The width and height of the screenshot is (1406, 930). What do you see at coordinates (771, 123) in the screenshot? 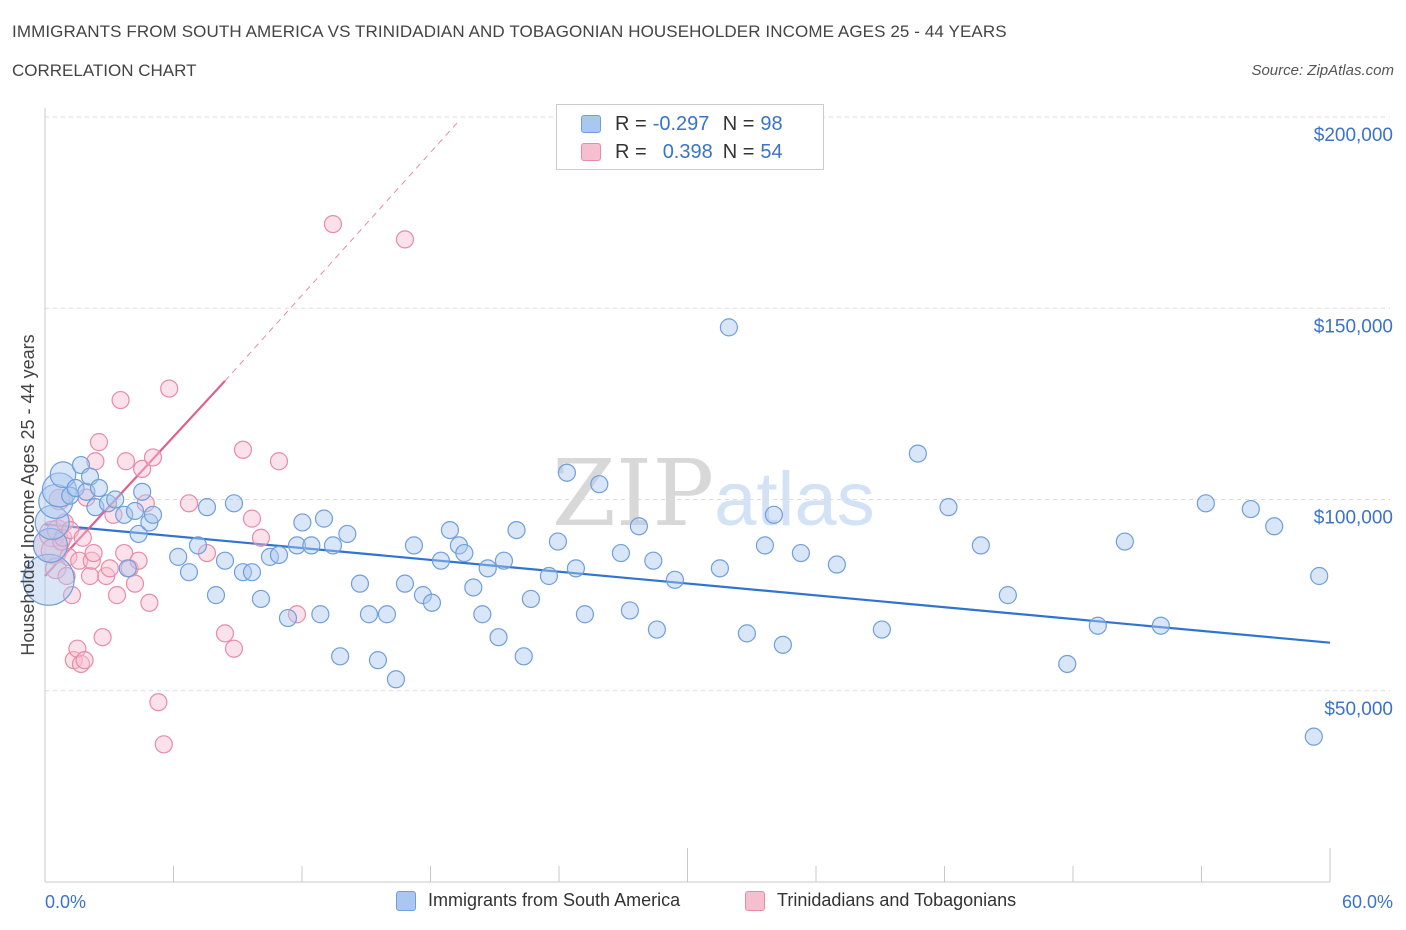
I see `legend-n-value-blue: 98` at bounding box center [771, 123].